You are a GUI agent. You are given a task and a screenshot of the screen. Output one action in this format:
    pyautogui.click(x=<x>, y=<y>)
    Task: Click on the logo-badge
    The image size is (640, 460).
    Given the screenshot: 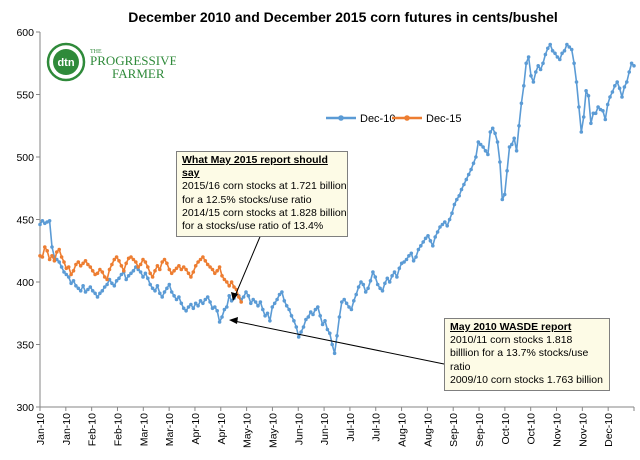 What is the action you would take?
    pyautogui.click(x=66, y=62)
    